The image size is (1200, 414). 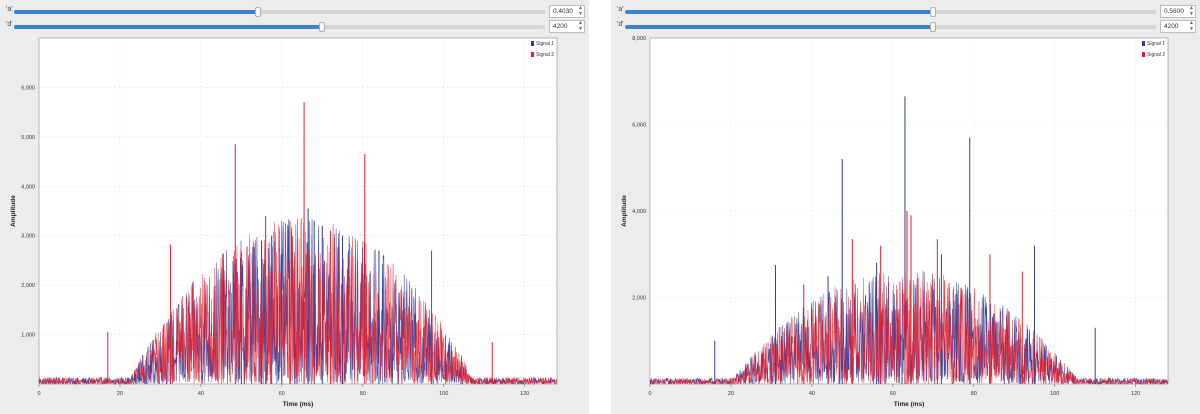 What do you see at coordinates (1174, 11) in the screenshot?
I see `spinbox-value: 0.5600` at bounding box center [1174, 11].